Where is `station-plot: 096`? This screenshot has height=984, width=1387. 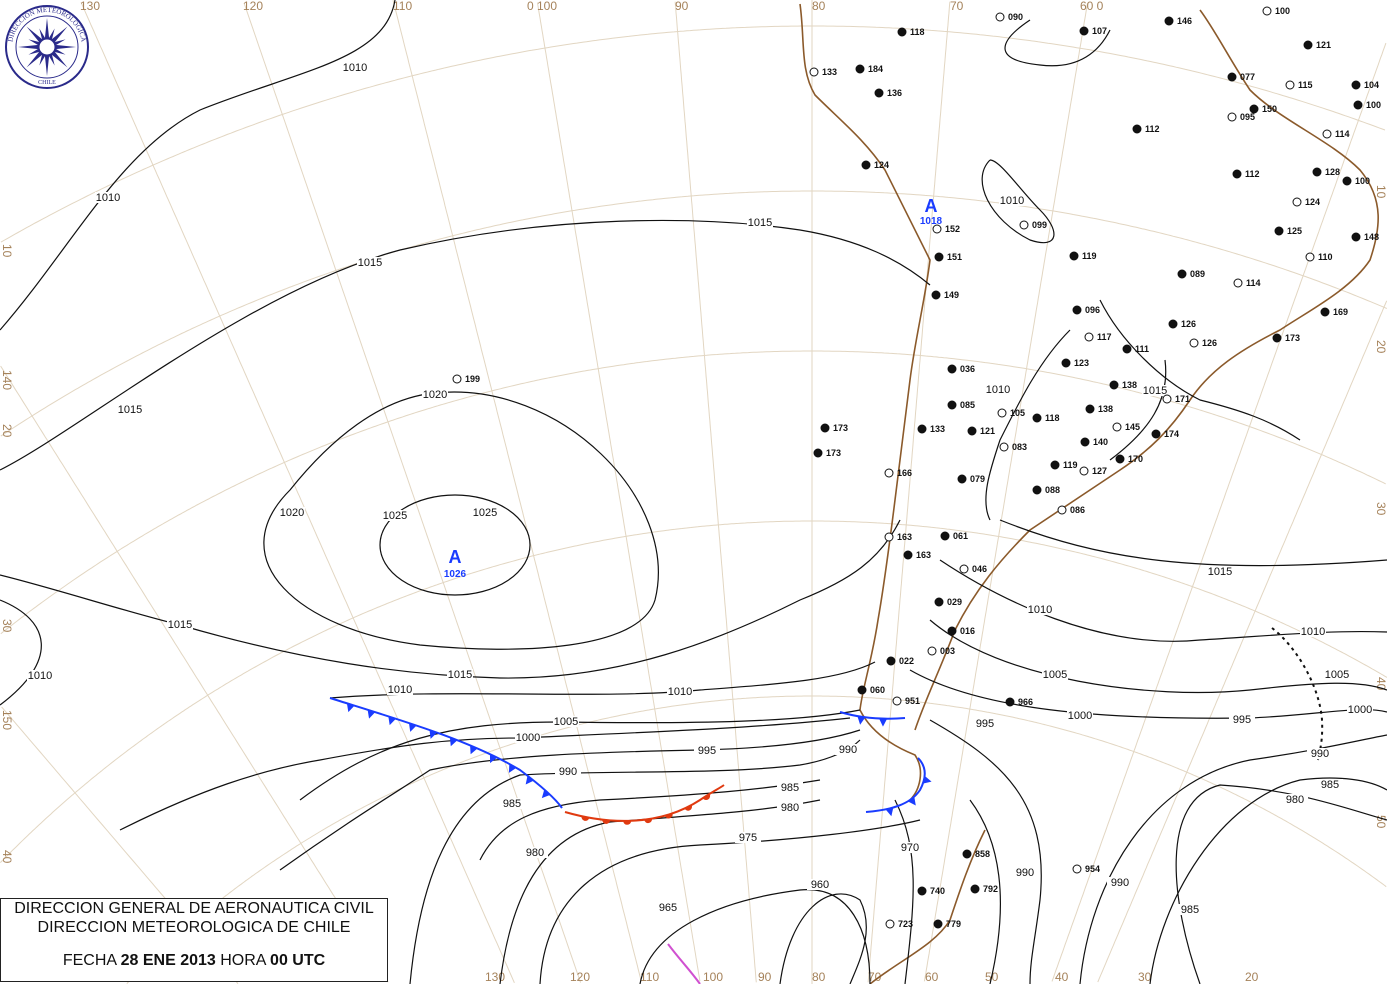
station-plot: 096 is located at coordinates (1086, 310).